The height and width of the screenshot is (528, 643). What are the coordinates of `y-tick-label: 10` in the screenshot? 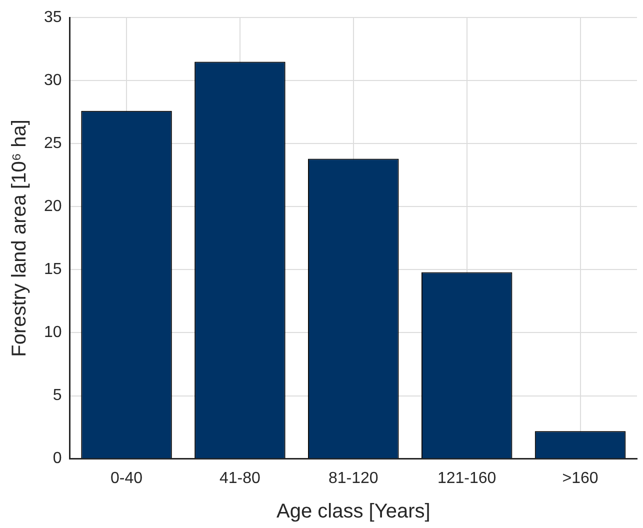 It's located at (53, 333).